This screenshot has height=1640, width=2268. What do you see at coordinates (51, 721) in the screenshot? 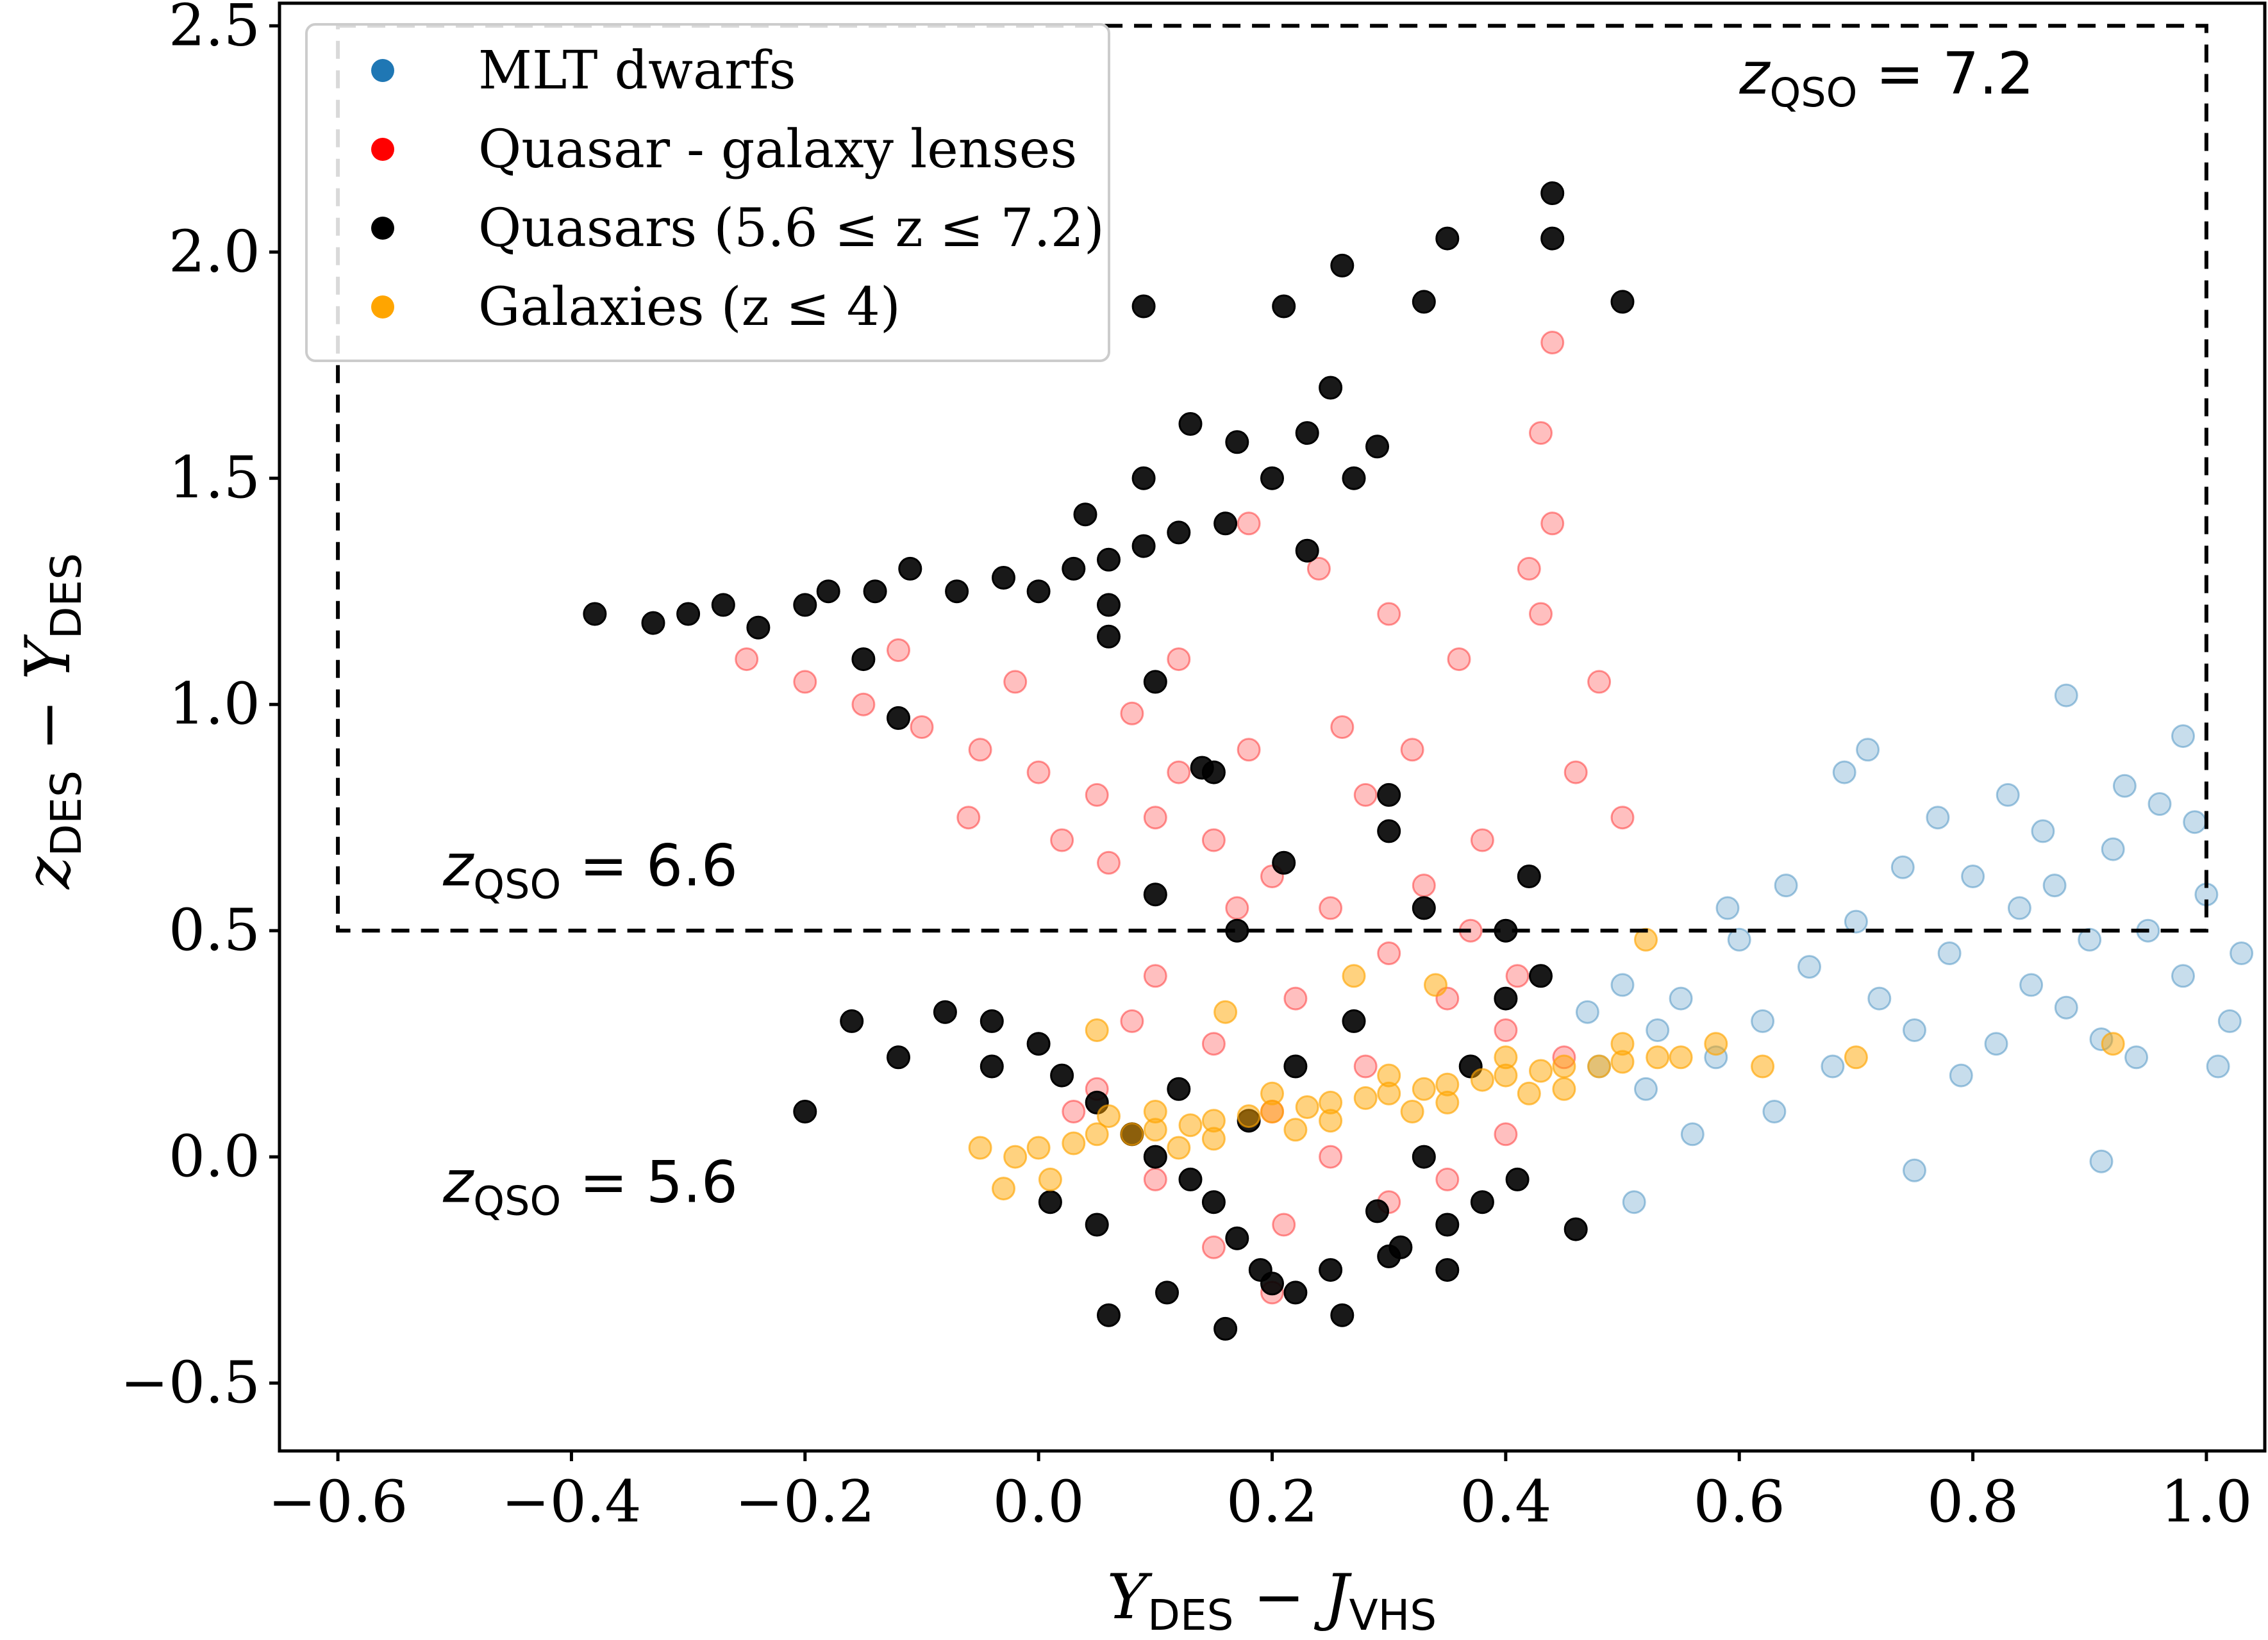
I see `y-axis-title: zDES − YDES` at bounding box center [51, 721].